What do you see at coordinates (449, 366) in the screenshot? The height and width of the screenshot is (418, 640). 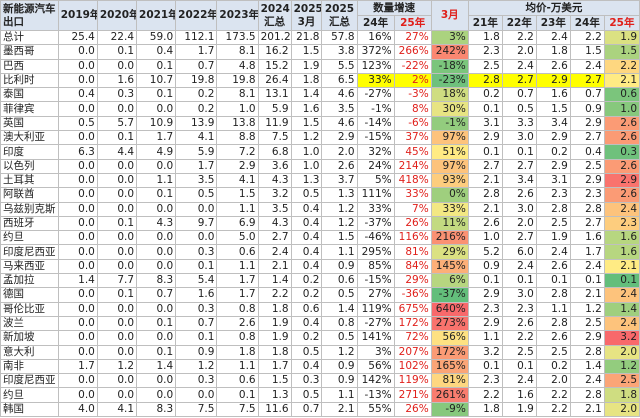 I see `table-cell: 165%` at bounding box center [449, 366].